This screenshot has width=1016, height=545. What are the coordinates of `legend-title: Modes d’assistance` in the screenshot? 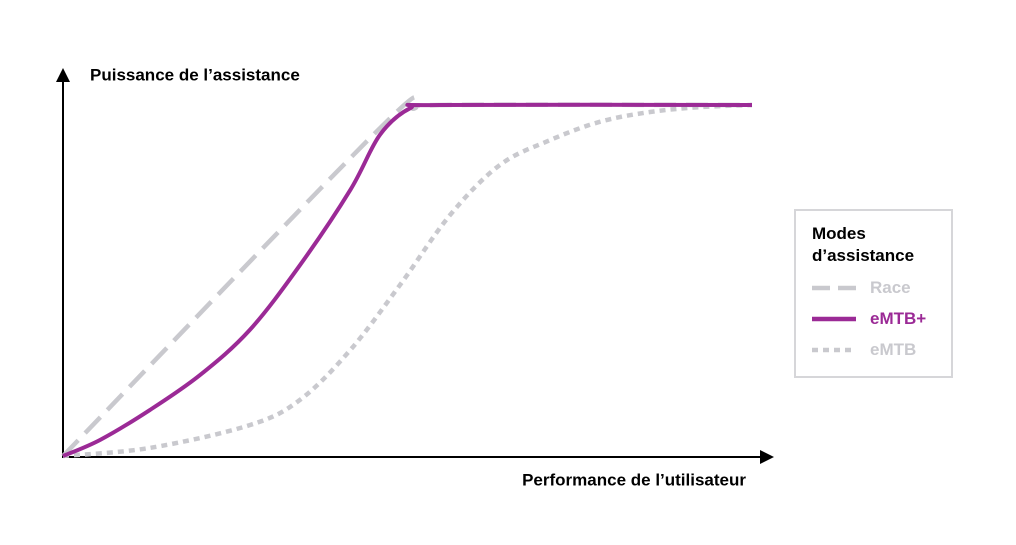 It's located at (863, 244).